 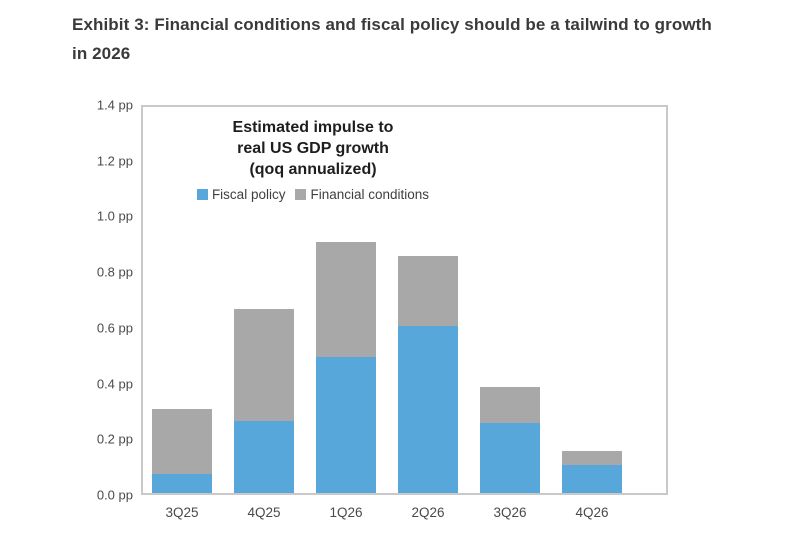 I want to click on chart-title-line-1: Estimated impulse to, so click(x=313, y=127).